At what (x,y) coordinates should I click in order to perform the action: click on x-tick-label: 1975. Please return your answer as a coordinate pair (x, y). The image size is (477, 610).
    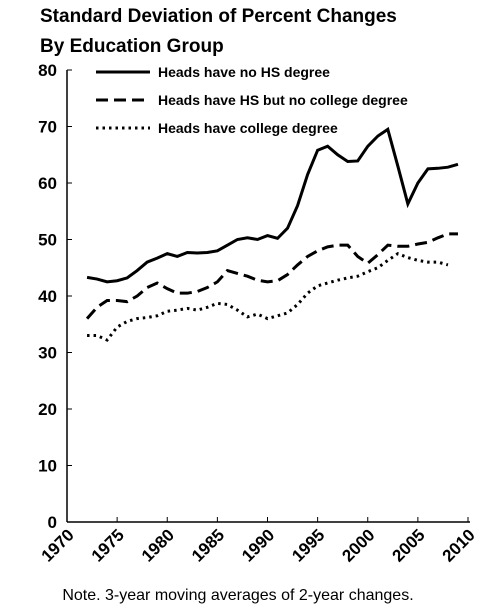
    Looking at the image, I should click on (108, 545).